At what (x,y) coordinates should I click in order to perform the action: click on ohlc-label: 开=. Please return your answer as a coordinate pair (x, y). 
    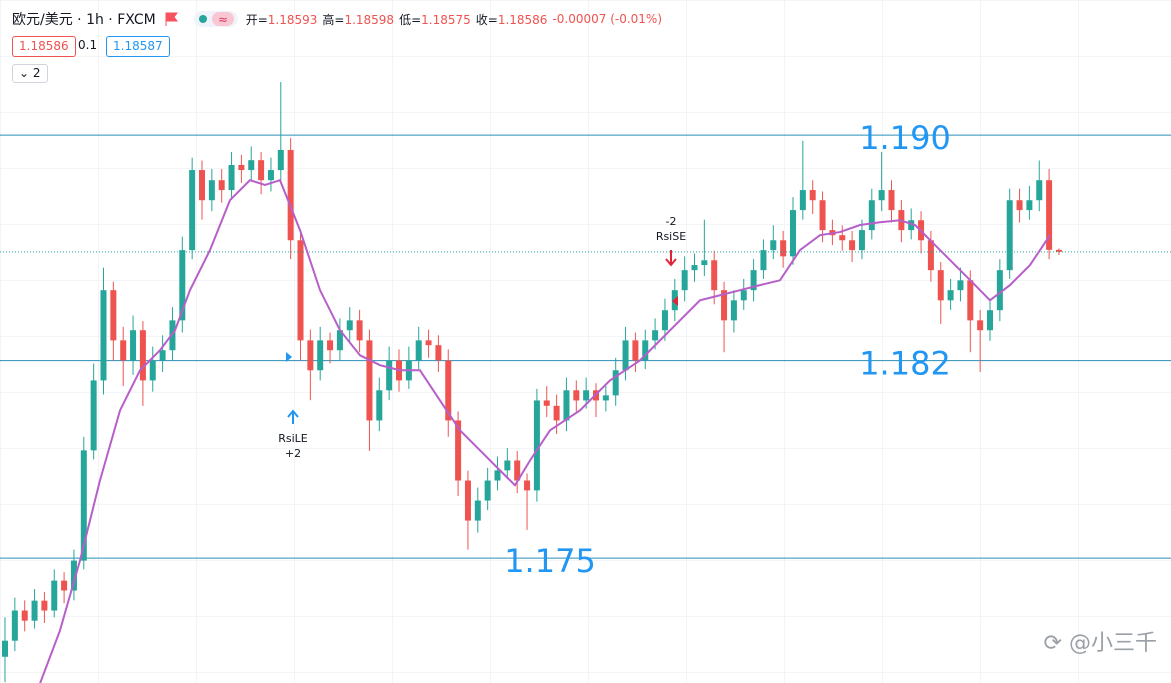
    Looking at the image, I should click on (256, 19).